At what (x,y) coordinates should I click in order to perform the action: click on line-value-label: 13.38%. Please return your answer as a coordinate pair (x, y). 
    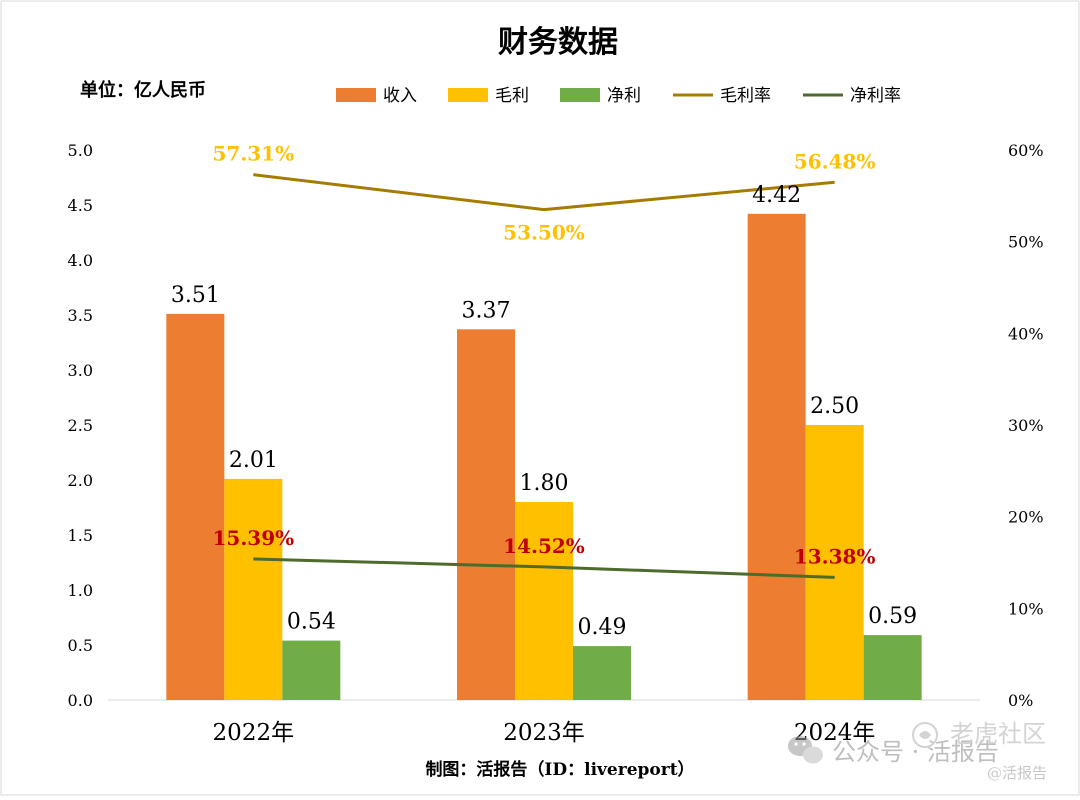
    Looking at the image, I should click on (835, 556).